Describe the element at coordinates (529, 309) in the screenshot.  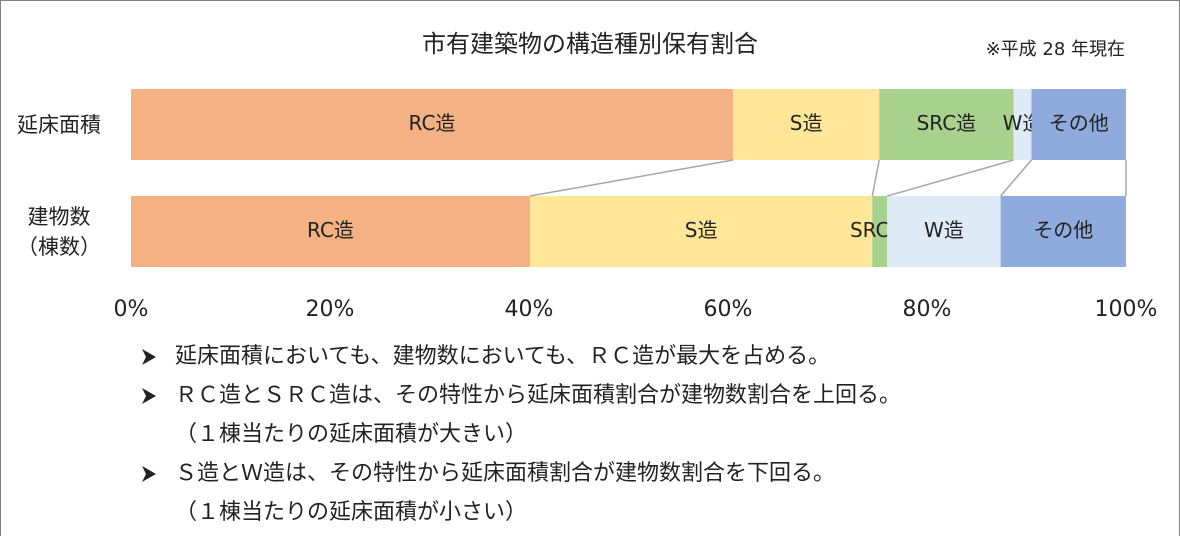
I see `x-tick-label: 40%` at that location.